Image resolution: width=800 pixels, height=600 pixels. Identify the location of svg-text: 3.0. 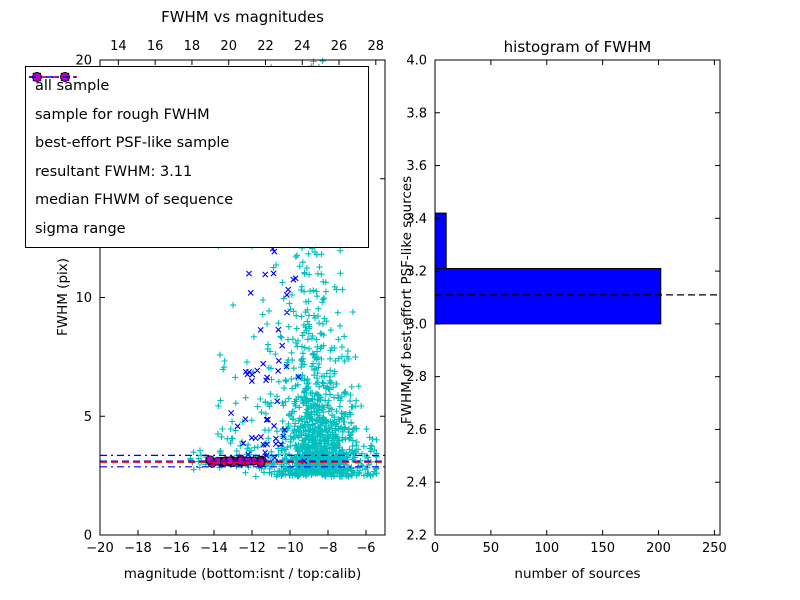
(416, 324).